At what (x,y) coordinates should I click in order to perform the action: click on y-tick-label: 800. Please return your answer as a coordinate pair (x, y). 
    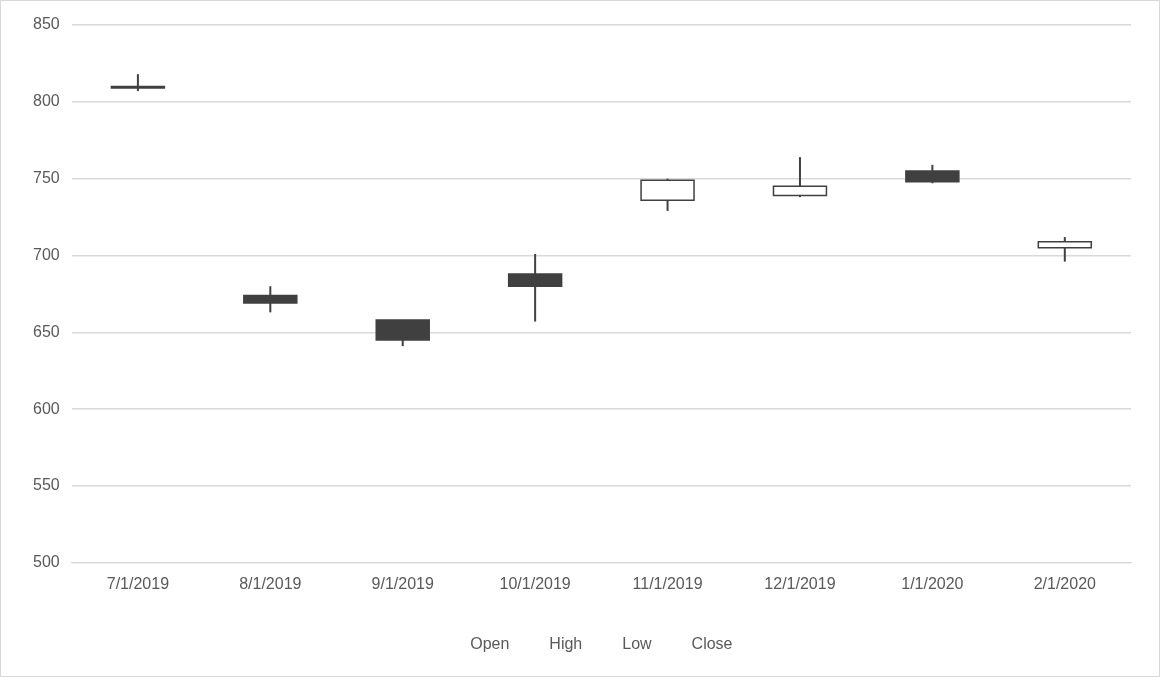
    Looking at the image, I should click on (46, 101).